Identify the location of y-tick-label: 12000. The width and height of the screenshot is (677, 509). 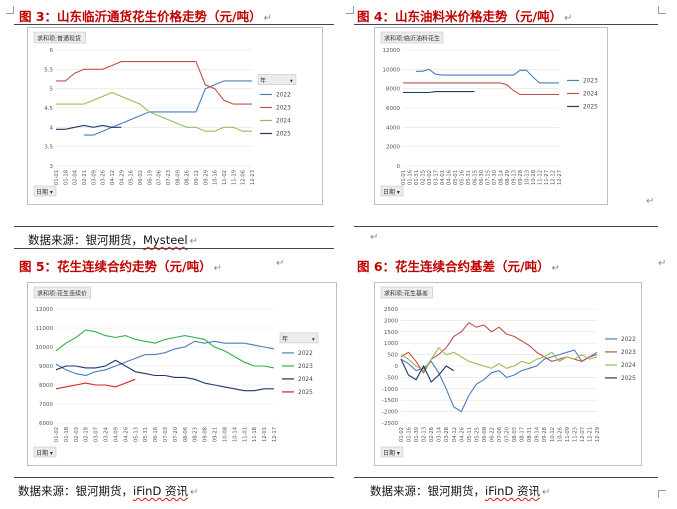
(45, 310).